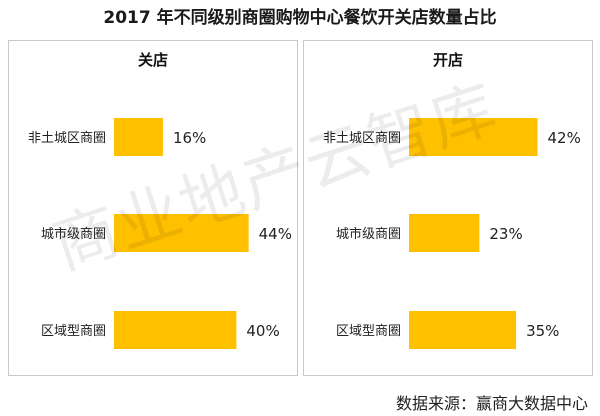 Image resolution: width=600 pixels, height=416 pixels. I want to click on value-label: 23%, so click(505, 234).